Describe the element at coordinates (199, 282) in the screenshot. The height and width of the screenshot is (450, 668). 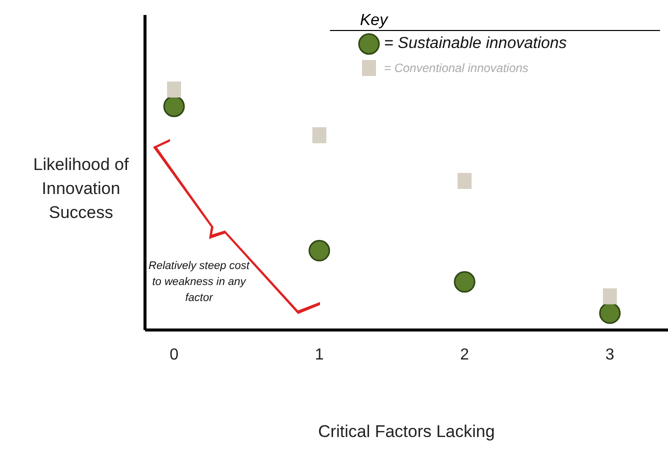
I see `annotation: Relatively steep cost to weakness in any factor` at that location.